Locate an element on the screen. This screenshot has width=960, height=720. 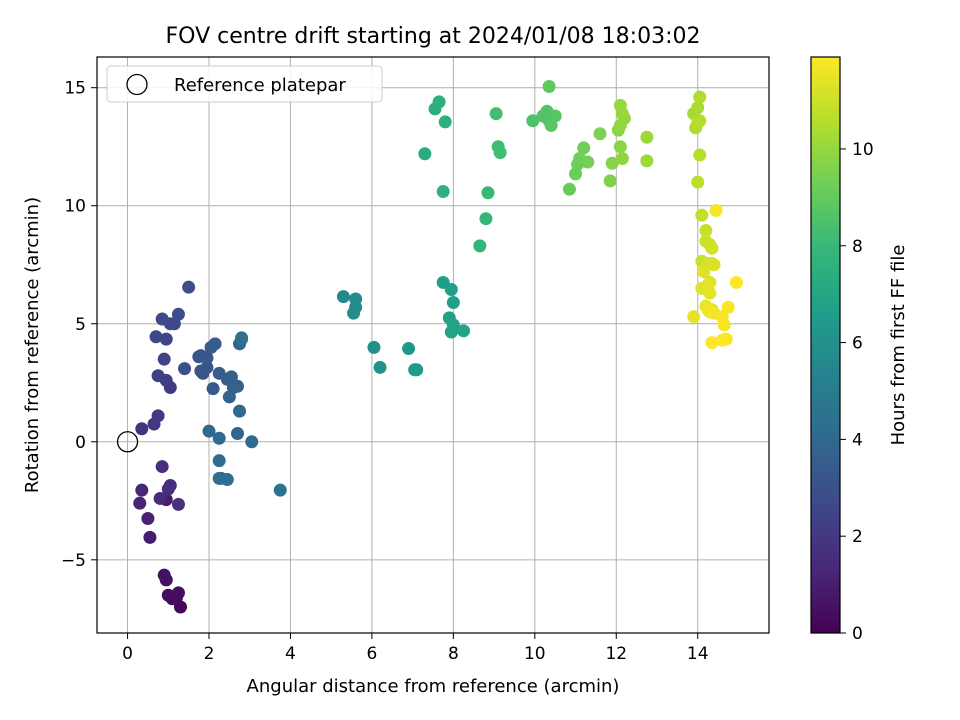
colorbar-label: Hours from first FF file is located at coordinates (898, 345).